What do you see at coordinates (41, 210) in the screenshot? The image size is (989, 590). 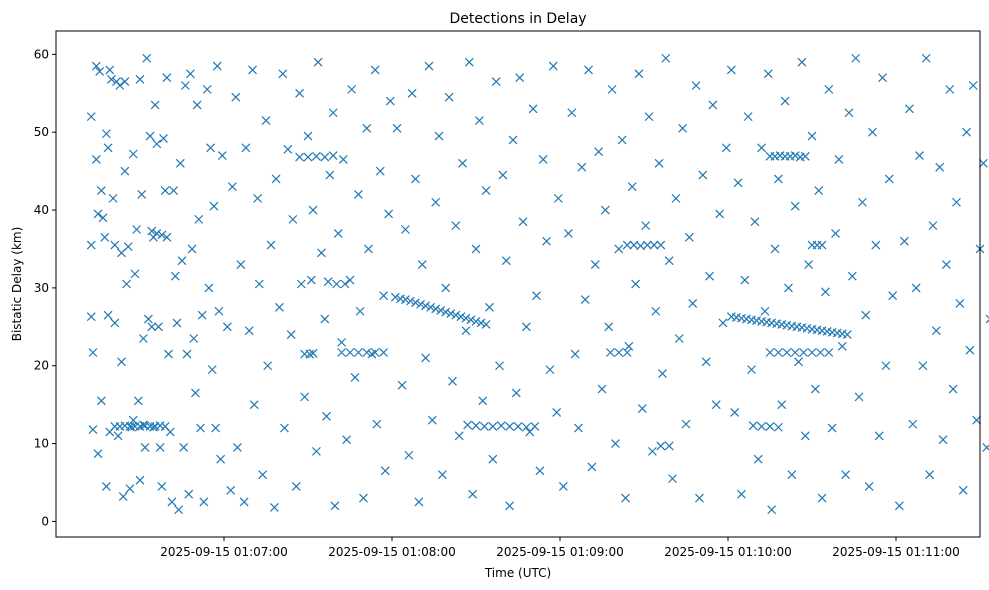 I see `y-tick-label: 40` at bounding box center [41, 210].